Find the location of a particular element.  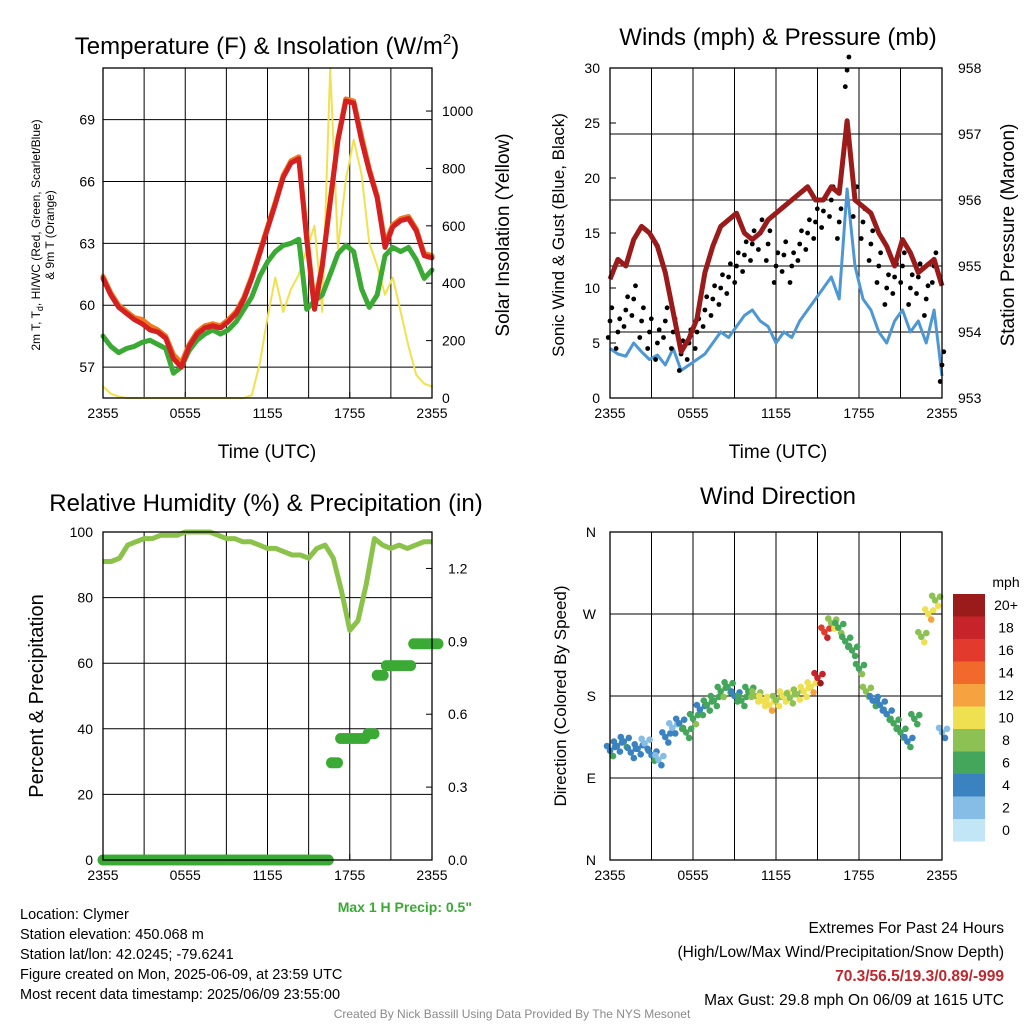

temp-y-tick-label: 63 is located at coordinates (87, 243).